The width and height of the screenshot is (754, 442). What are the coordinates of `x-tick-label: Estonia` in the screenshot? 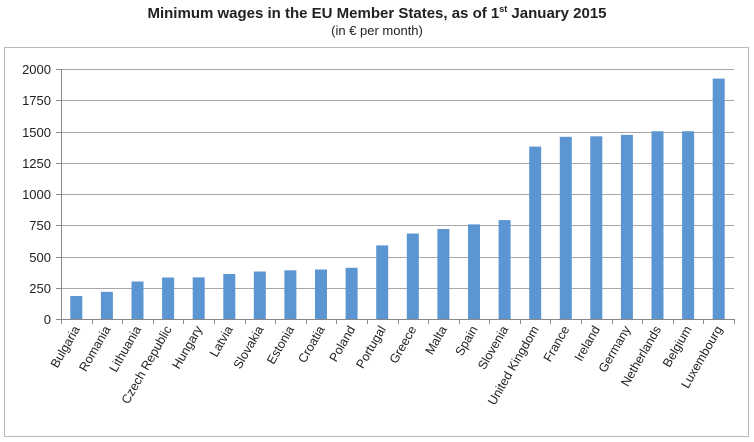 It's located at (280, 344).